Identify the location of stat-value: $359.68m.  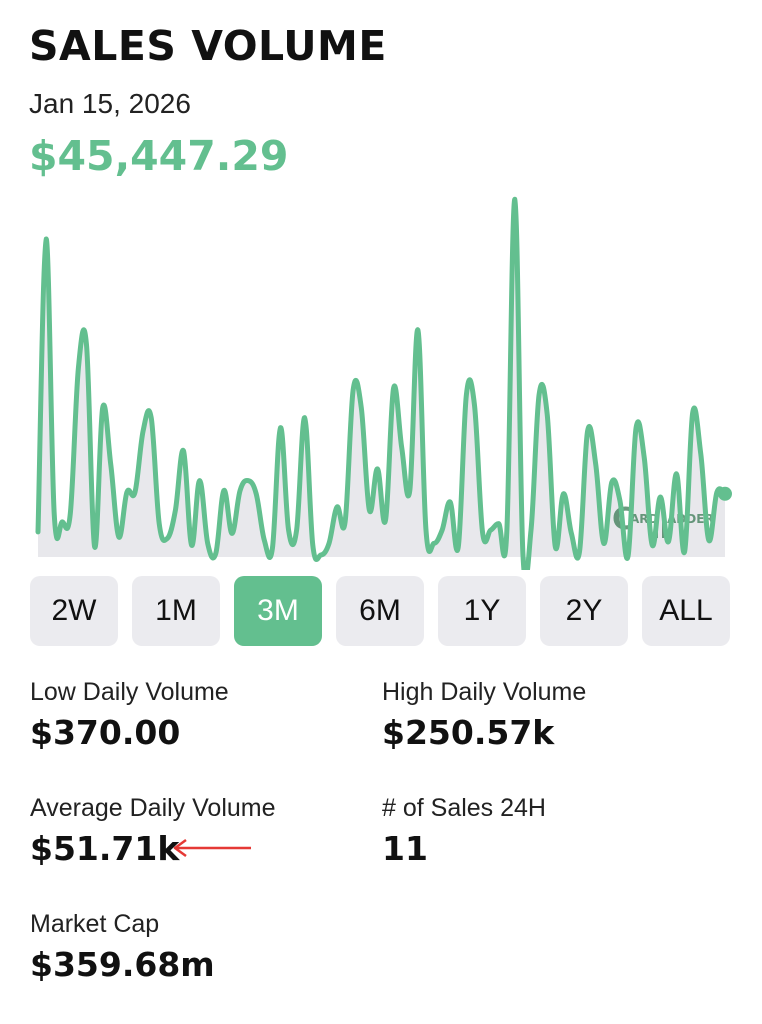
(122, 964).